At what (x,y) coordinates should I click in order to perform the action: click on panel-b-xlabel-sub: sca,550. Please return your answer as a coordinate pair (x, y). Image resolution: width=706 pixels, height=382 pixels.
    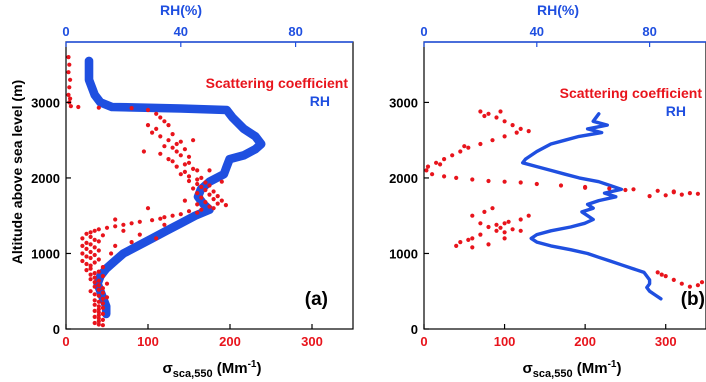
    Looking at the image, I should click on (553, 374).